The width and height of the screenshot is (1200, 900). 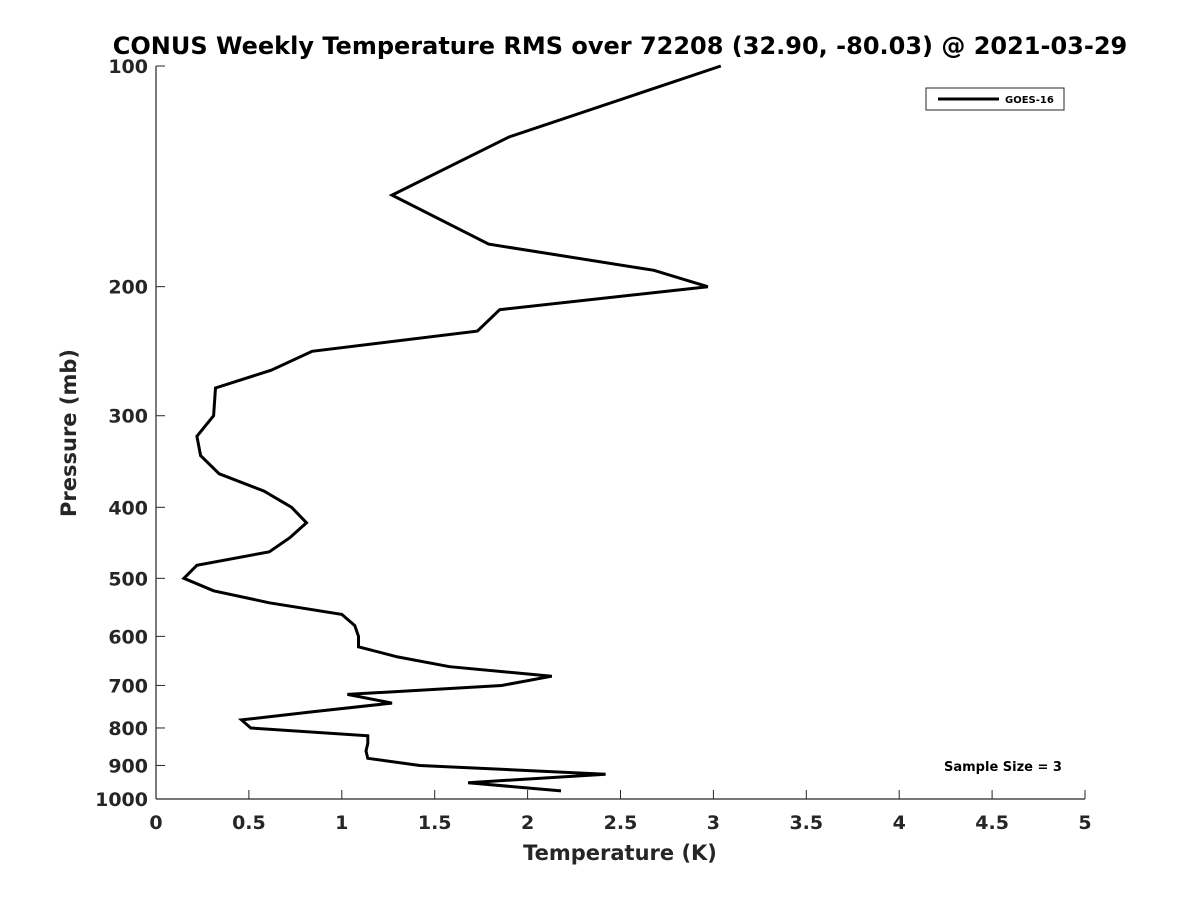 What do you see at coordinates (1029, 100) in the screenshot?
I see `legend-label: GOES-16` at bounding box center [1029, 100].